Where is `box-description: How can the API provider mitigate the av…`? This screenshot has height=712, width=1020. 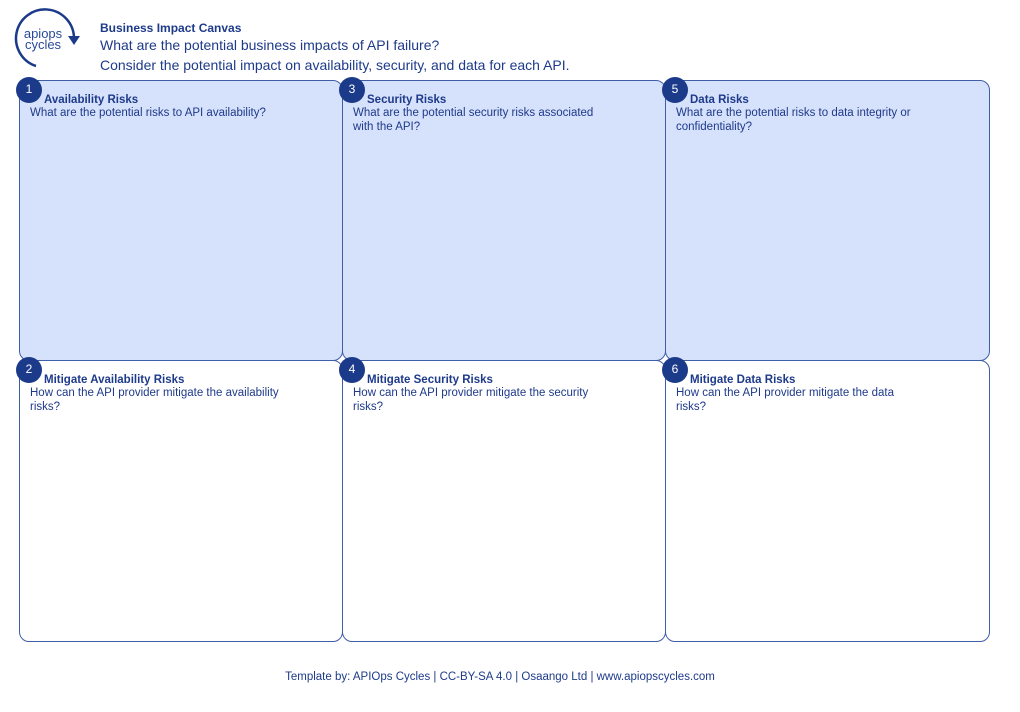
box-description: How can the API provider mitigate the av… is located at coordinates (154, 400).